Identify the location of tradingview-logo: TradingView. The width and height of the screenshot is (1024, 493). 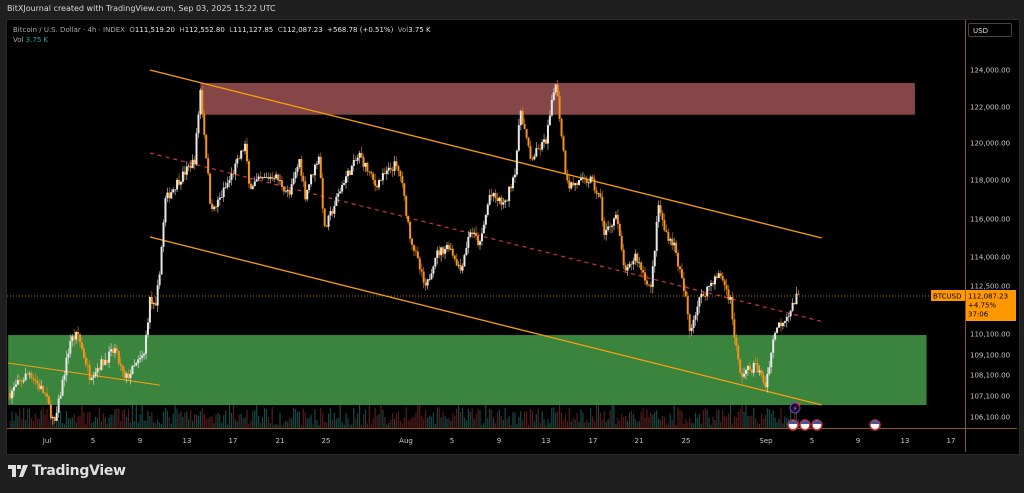
(67, 471).